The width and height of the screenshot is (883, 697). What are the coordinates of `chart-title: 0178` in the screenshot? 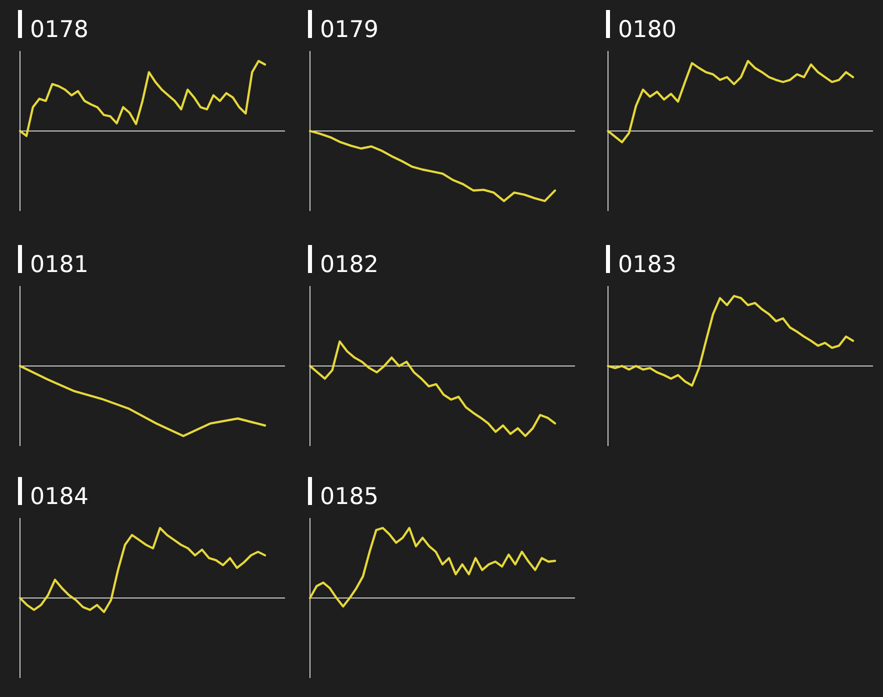 It's located at (59, 30).